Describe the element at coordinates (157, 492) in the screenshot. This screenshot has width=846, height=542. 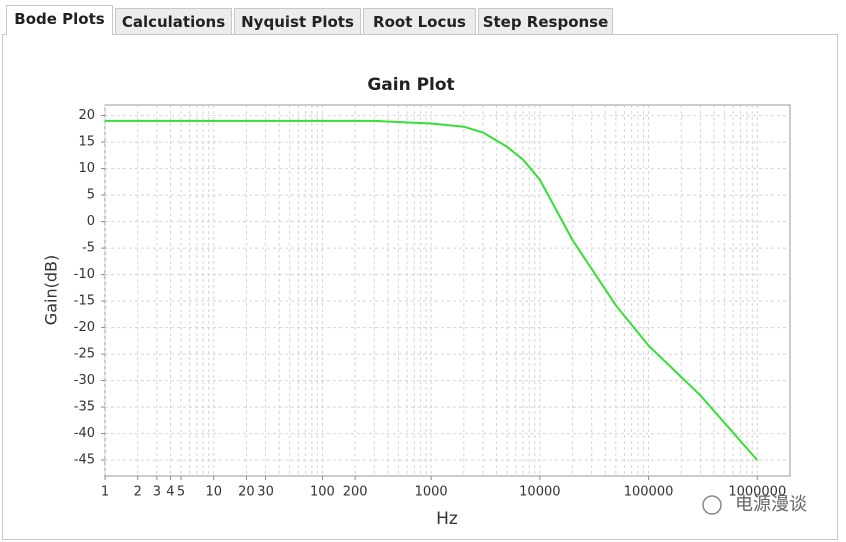
I see `x-tick-label: 3` at that location.